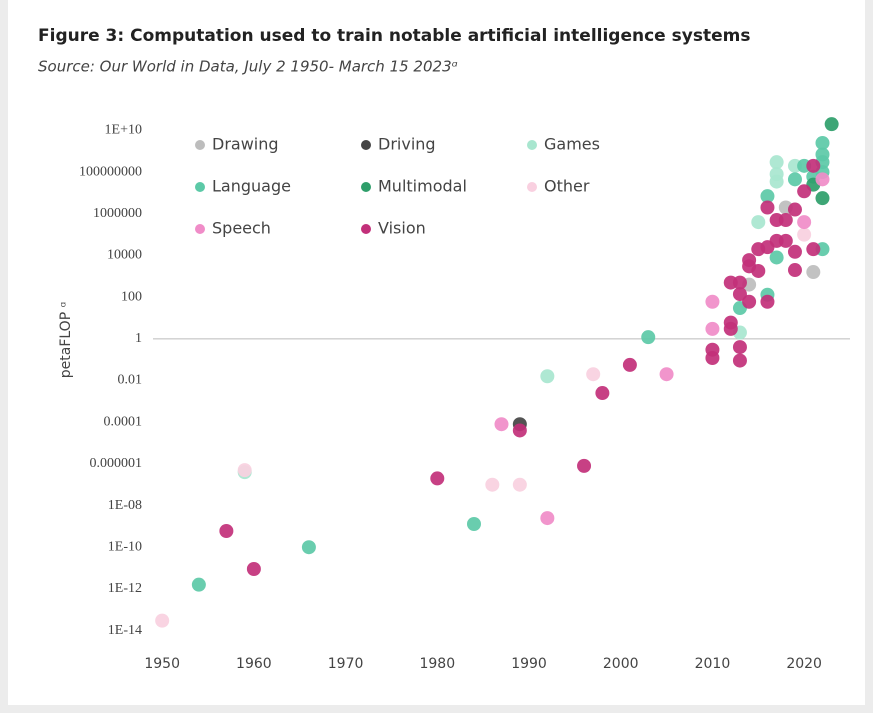  Describe the element at coordinates (125, 588) in the screenshot. I see `y-tick-label: 1E-12` at that location.